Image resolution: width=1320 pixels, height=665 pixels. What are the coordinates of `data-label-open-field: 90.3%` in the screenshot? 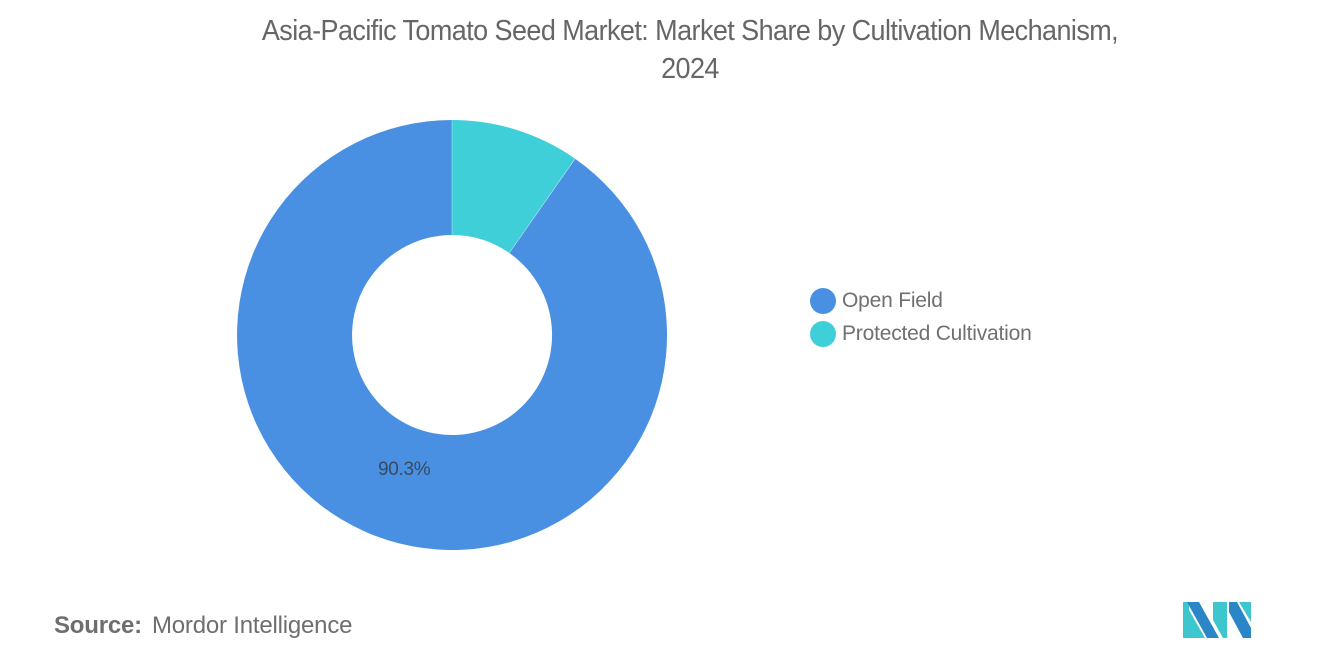 It's located at (404, 469).